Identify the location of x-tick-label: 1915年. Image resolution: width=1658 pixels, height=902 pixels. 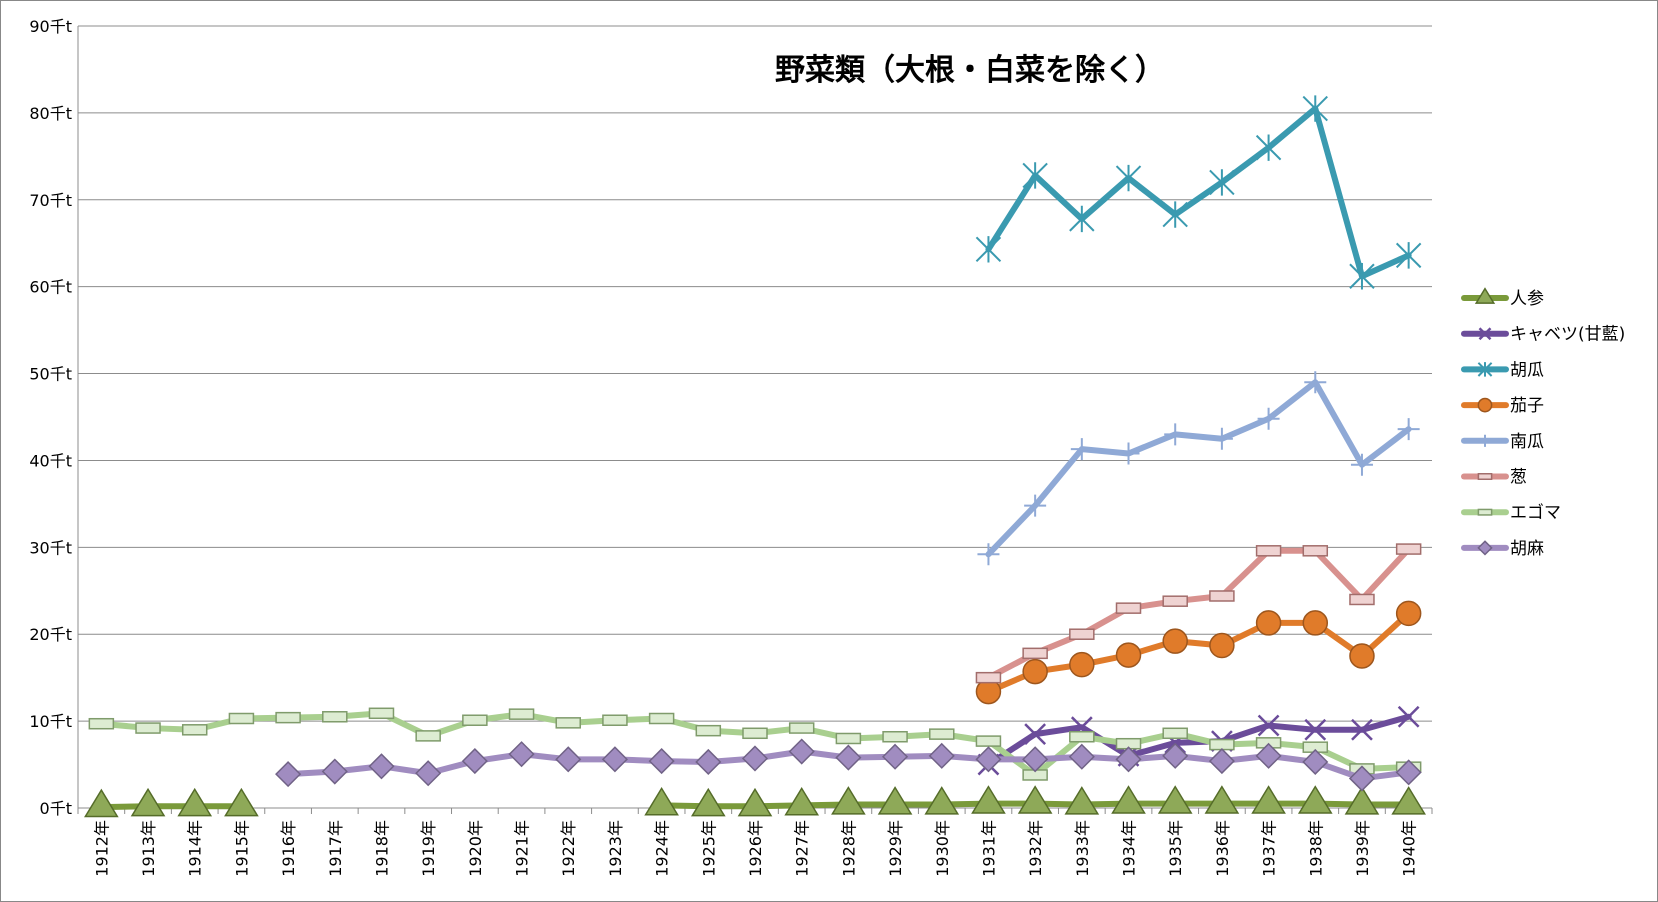
(241, 848).